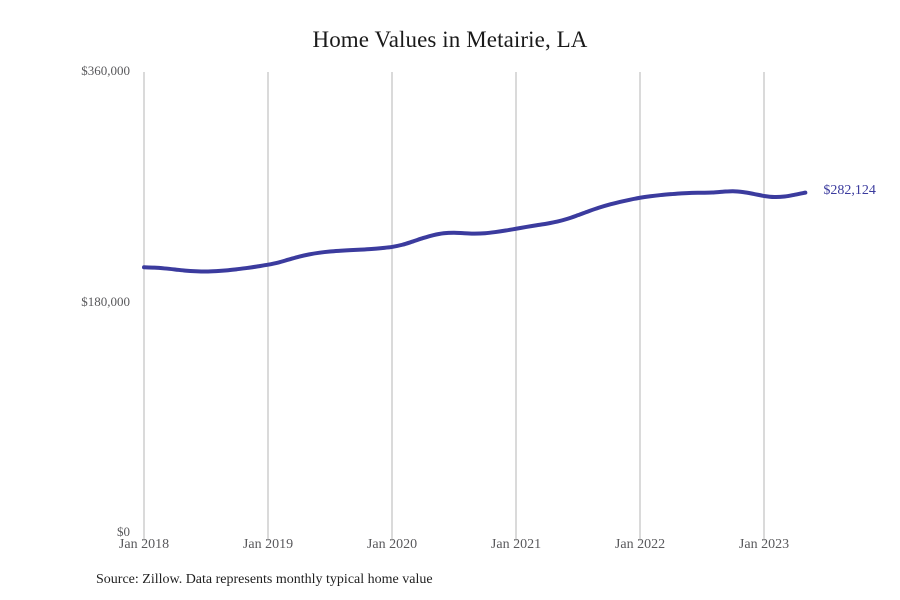 Image resolution: width=900 pixels, height=600 pixels. What do you see at coordinates (123, 531) in the screenshot?
I see `y-tick-label-0: $0` at bounding box center [123, 531].